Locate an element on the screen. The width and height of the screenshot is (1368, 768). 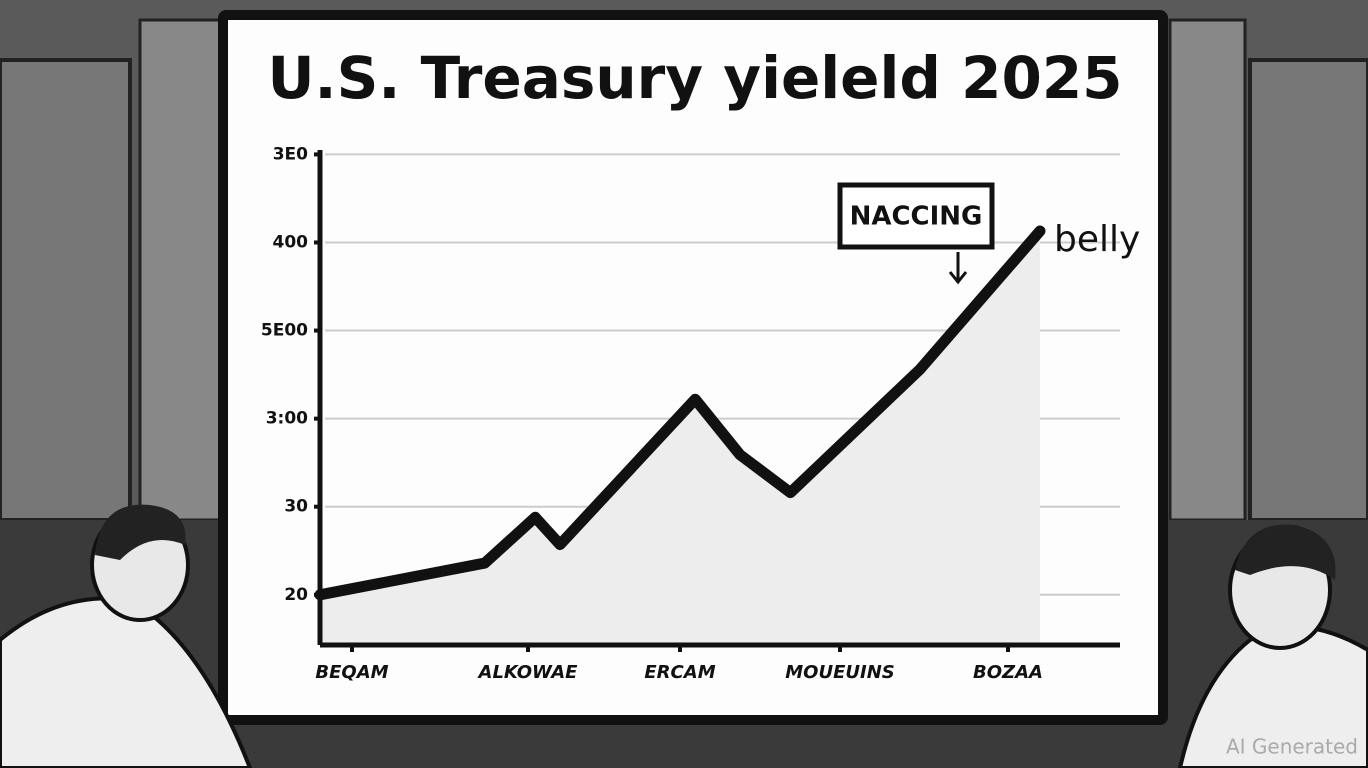
y-tick-label: 30 is located at coordinates (296, 507).